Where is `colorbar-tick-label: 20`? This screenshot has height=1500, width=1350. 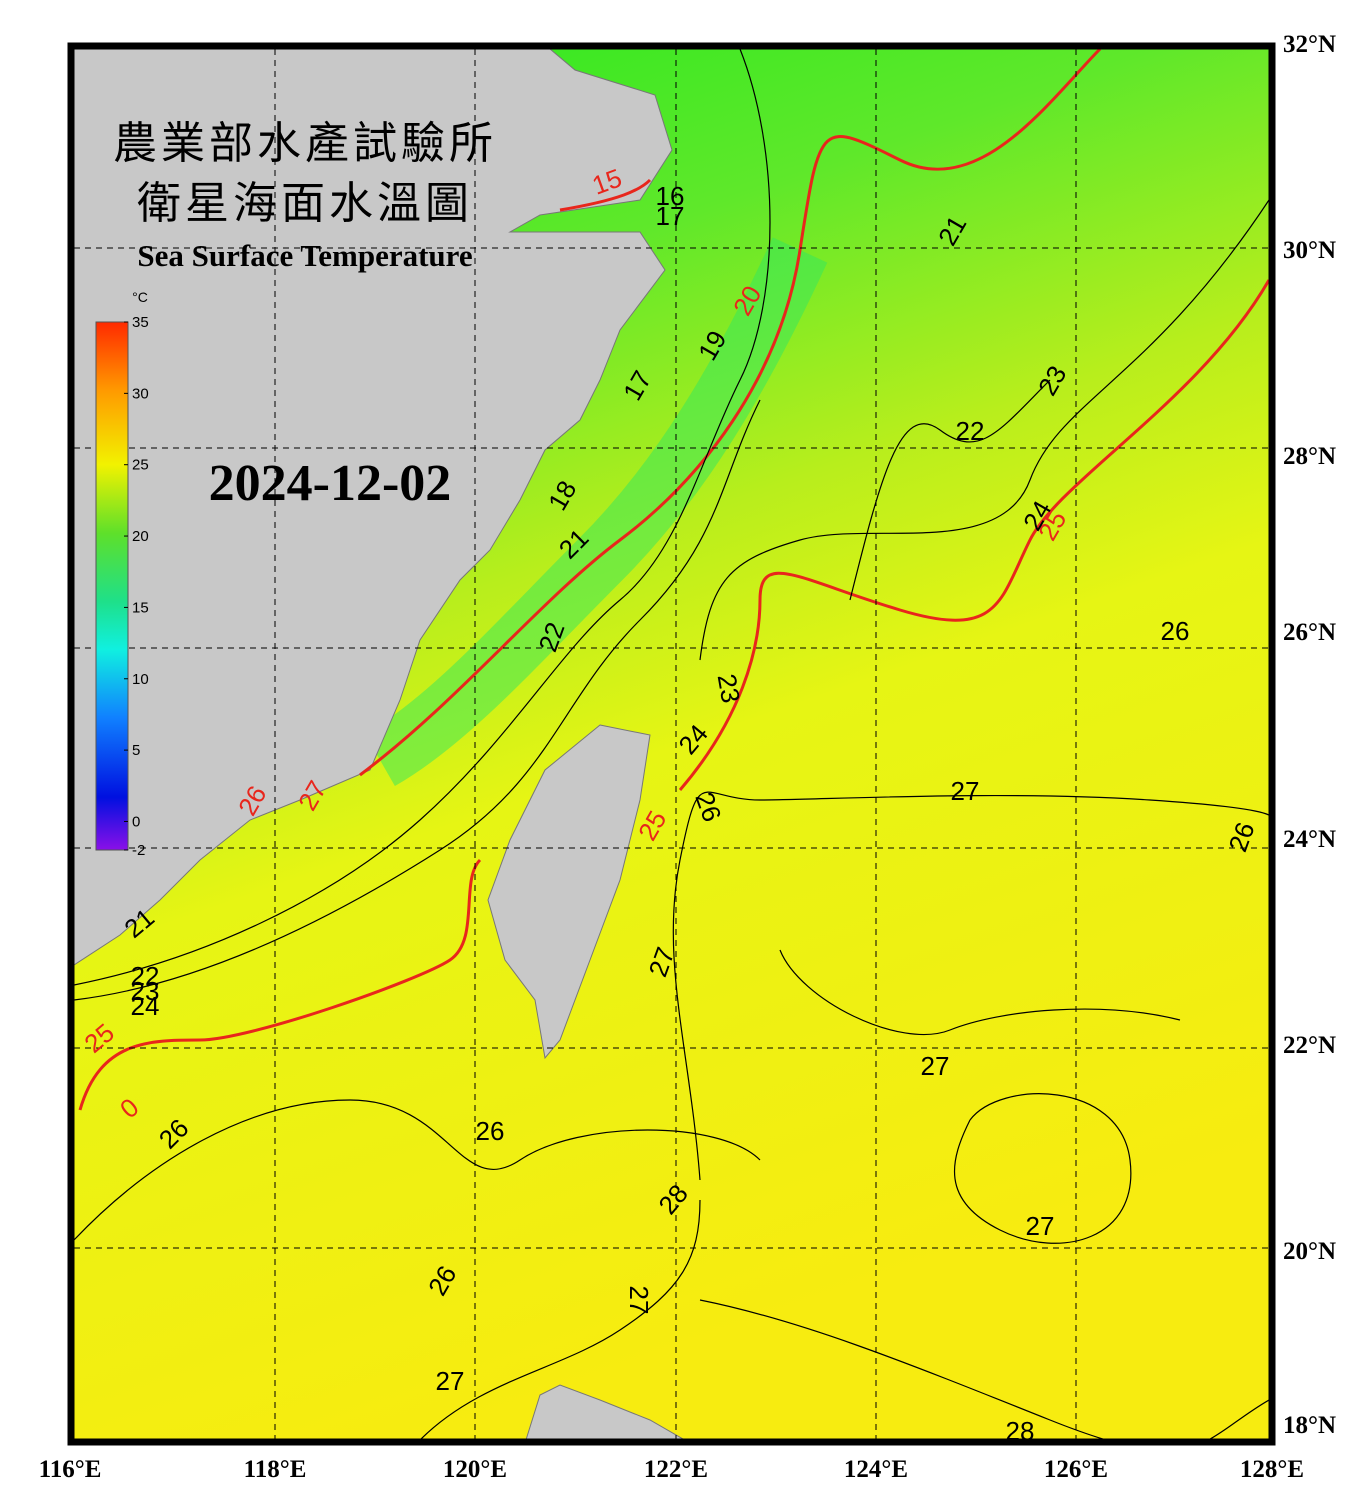 colorbar-tick-label: 20 is located at coordinates (140, 536).